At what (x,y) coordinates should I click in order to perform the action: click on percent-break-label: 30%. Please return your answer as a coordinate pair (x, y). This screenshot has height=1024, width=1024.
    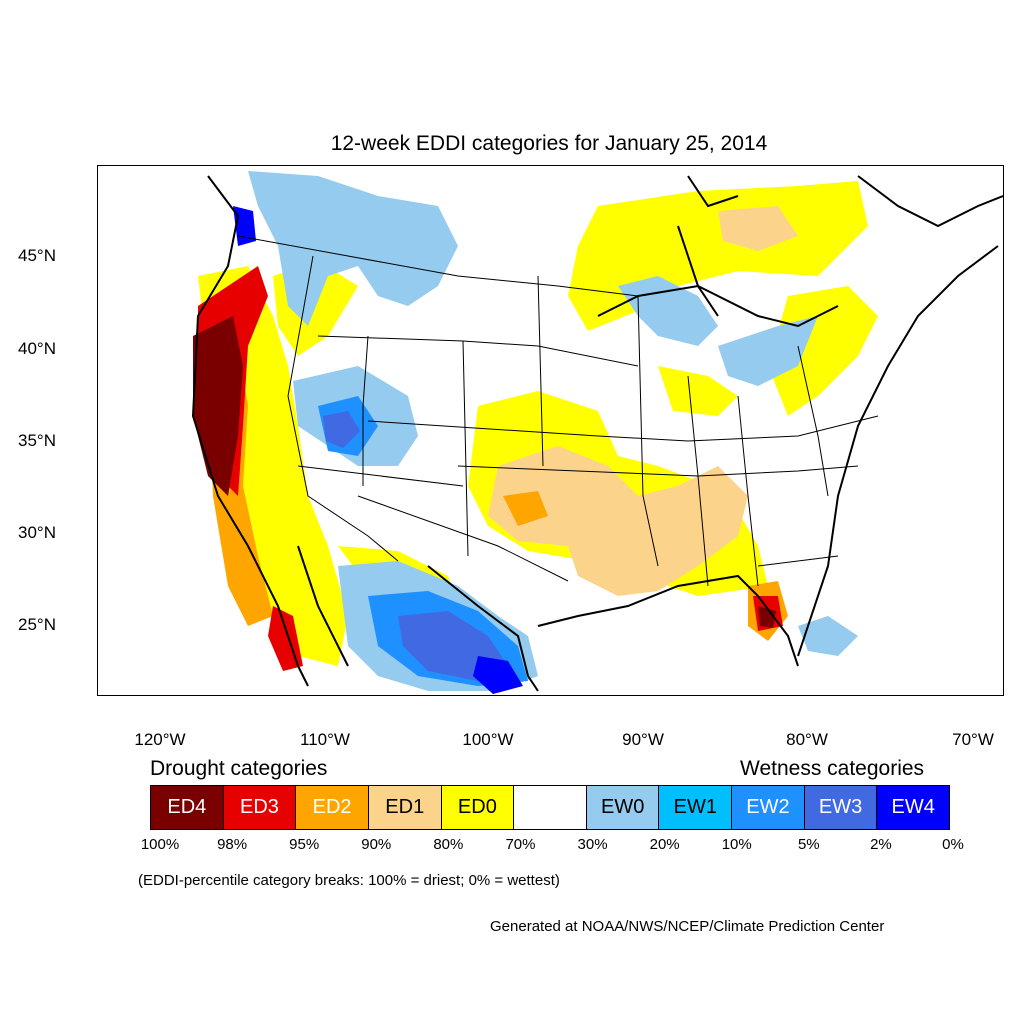
    Looking at the image, I should click on (592, 844).